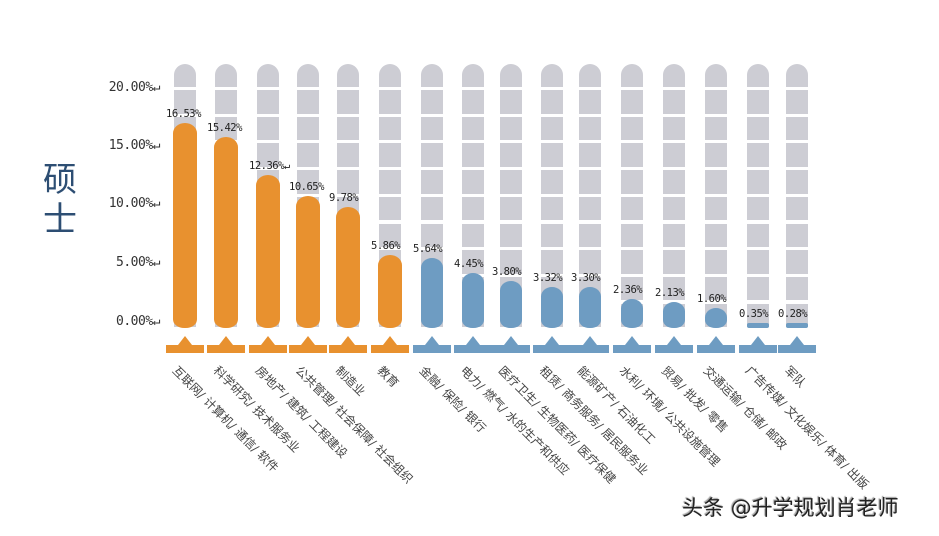 The image size is (939, 536). Describe the element at coordinates (134, 203) in the screenshot. I see `y-tick-label: 10.00%↵` at that location.